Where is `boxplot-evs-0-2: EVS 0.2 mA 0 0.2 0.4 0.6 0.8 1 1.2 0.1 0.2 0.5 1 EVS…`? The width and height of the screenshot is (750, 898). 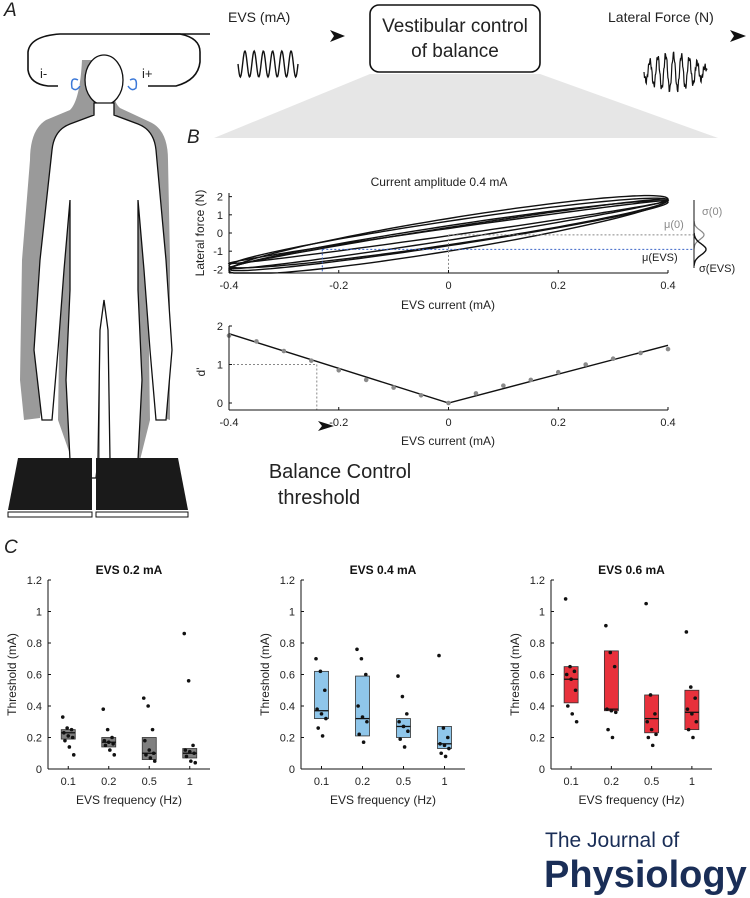
boxplot-evs-0-2: EVS 0.2 mA 0 0.2 0.4 0.6 0.8 1 1.2 0.1 0.2 0.5 1 EVS… is located at coordinates (107, 685).